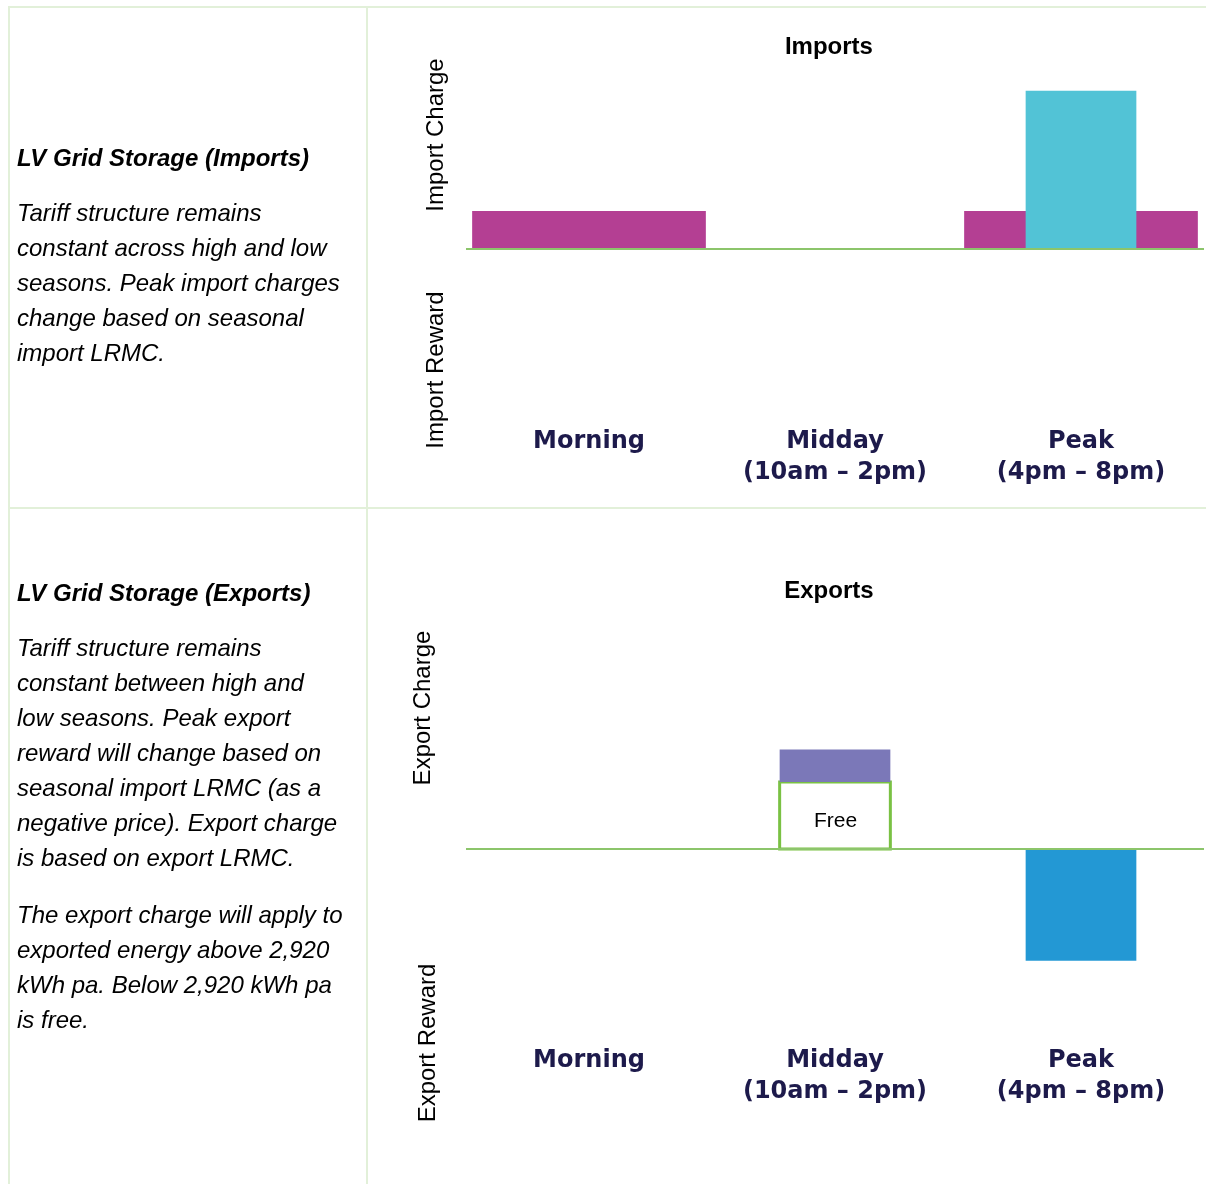 The height and width of the screenshot is (1184, 1206). I want to click on text: Import Reward, so click(434, 370).